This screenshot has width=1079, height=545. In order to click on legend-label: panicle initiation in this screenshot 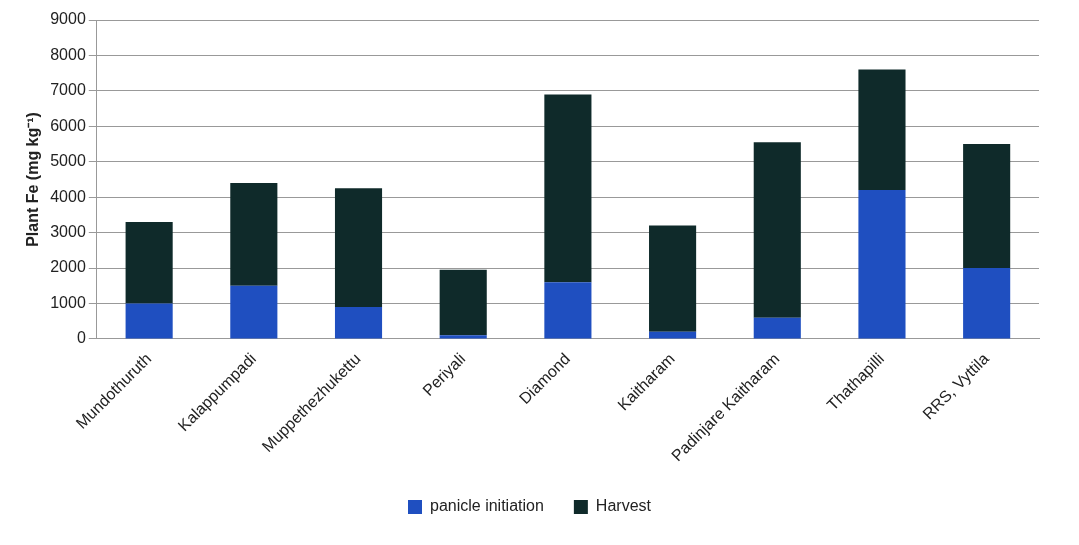, I will do `click(487, 506)`.